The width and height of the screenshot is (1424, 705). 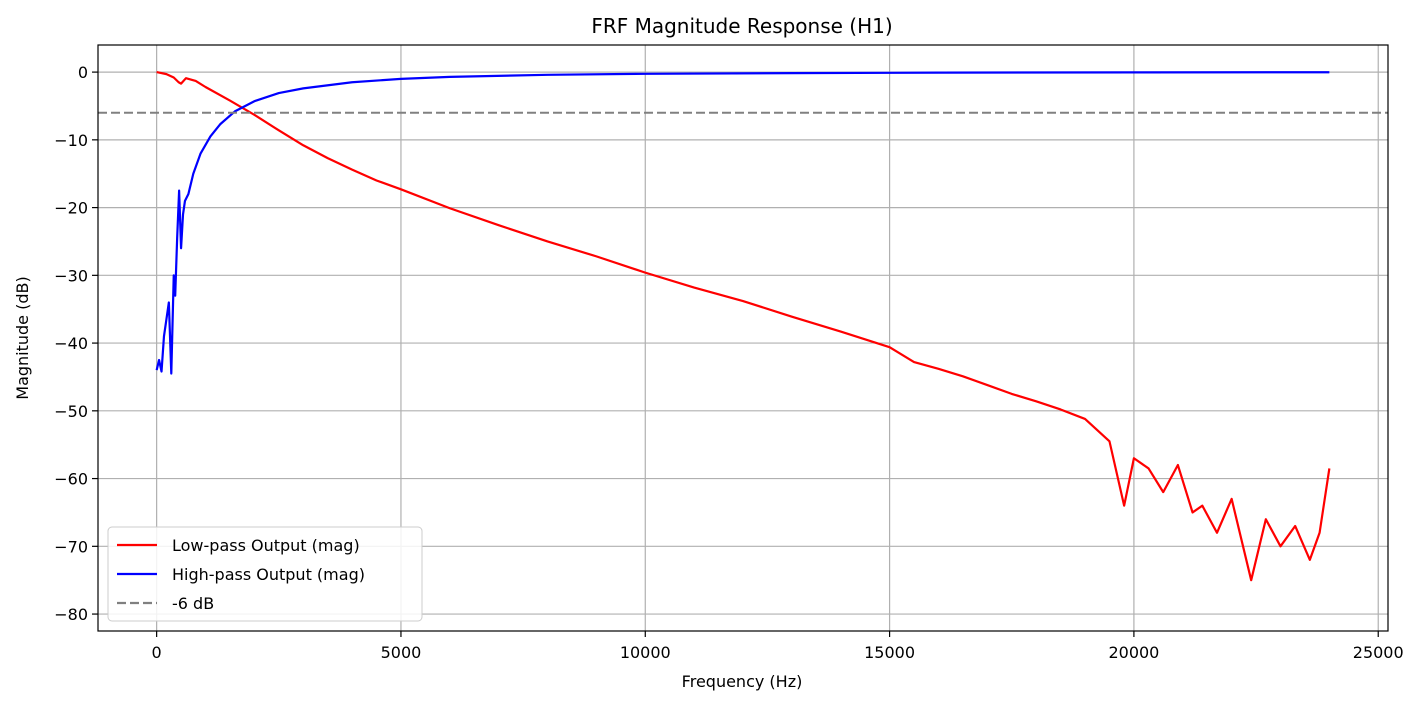 I want to click on legend-label: -6 dB, so click(x=193, y=603).